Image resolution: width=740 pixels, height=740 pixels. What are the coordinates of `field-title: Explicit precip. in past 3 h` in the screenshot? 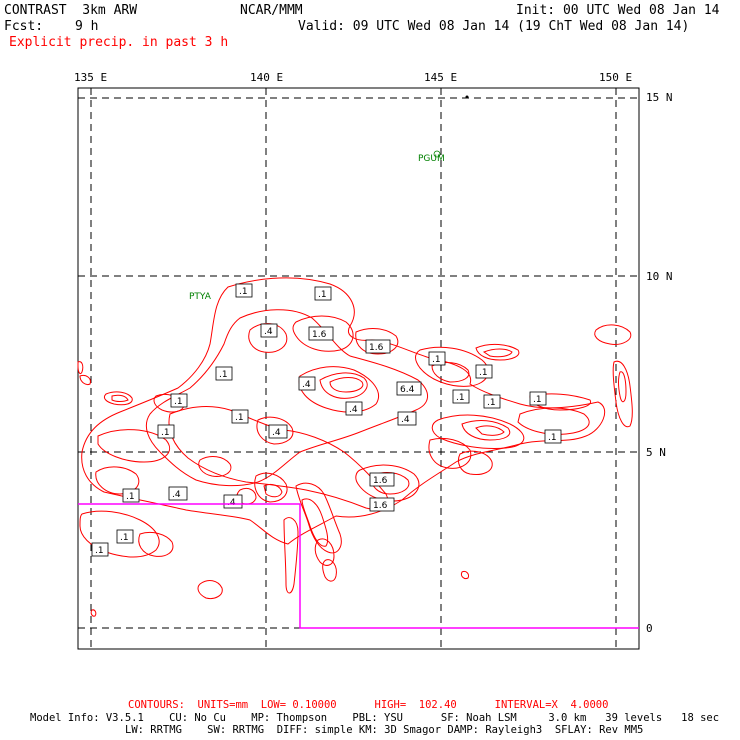 It's located at (119, 42).